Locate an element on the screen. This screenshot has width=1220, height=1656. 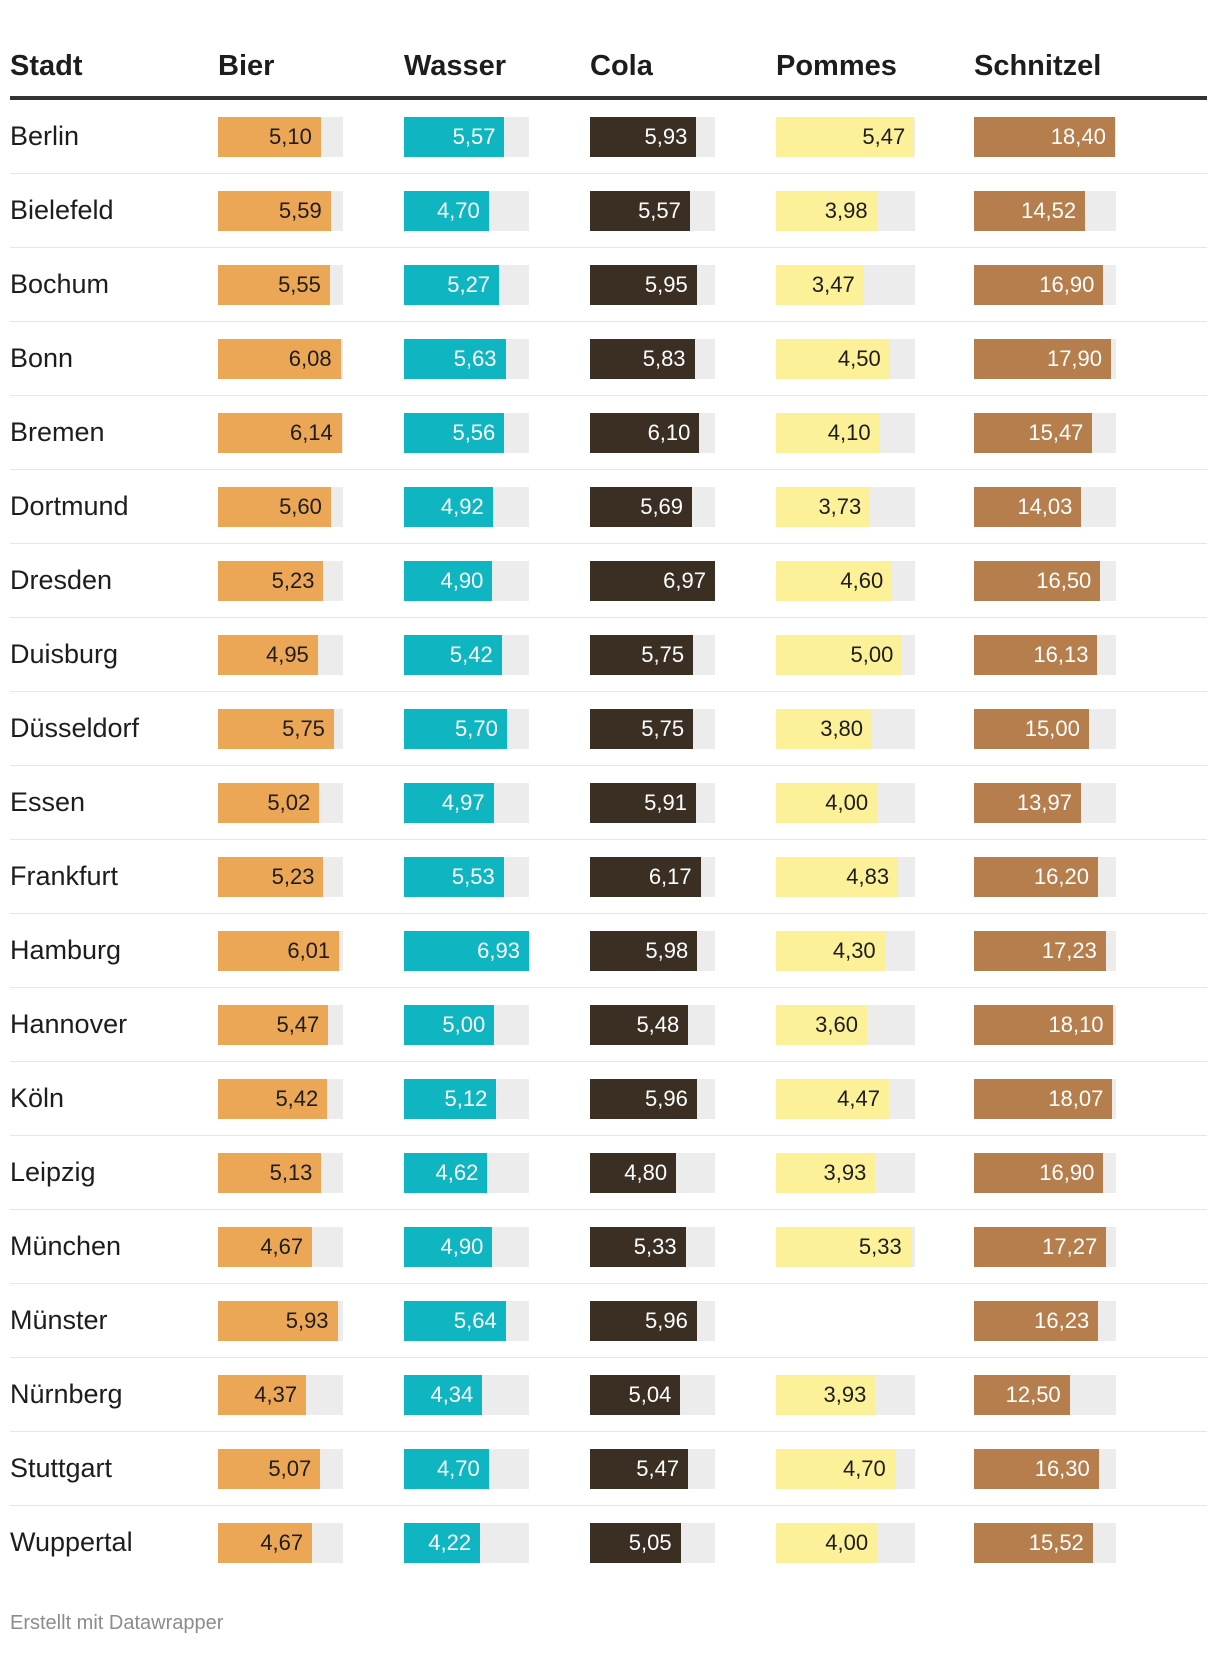
bar-track: 4,10 is located at coordinates (845, 432).